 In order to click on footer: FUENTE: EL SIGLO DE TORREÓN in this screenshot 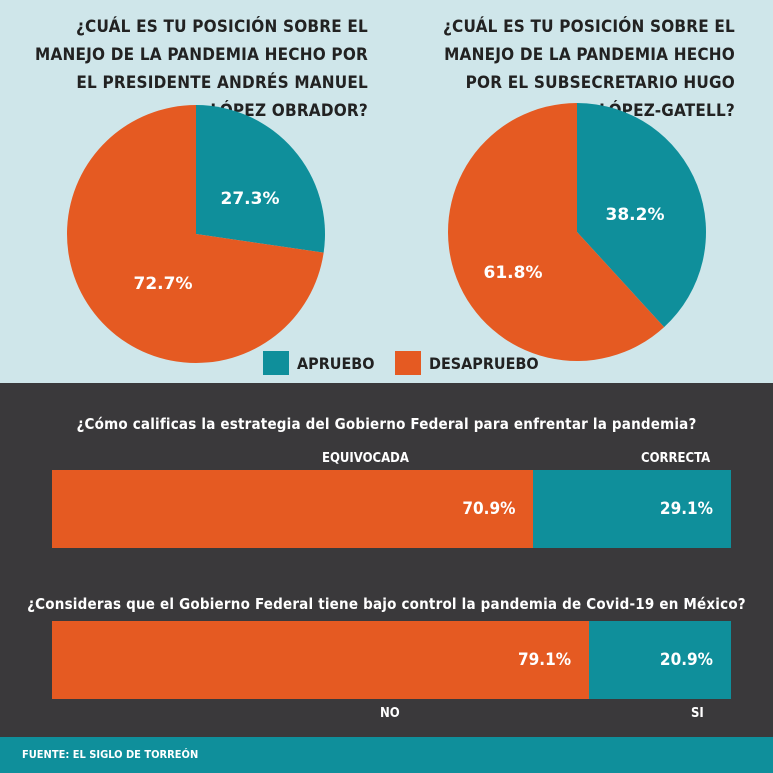, I will do `click(386, 755)`.